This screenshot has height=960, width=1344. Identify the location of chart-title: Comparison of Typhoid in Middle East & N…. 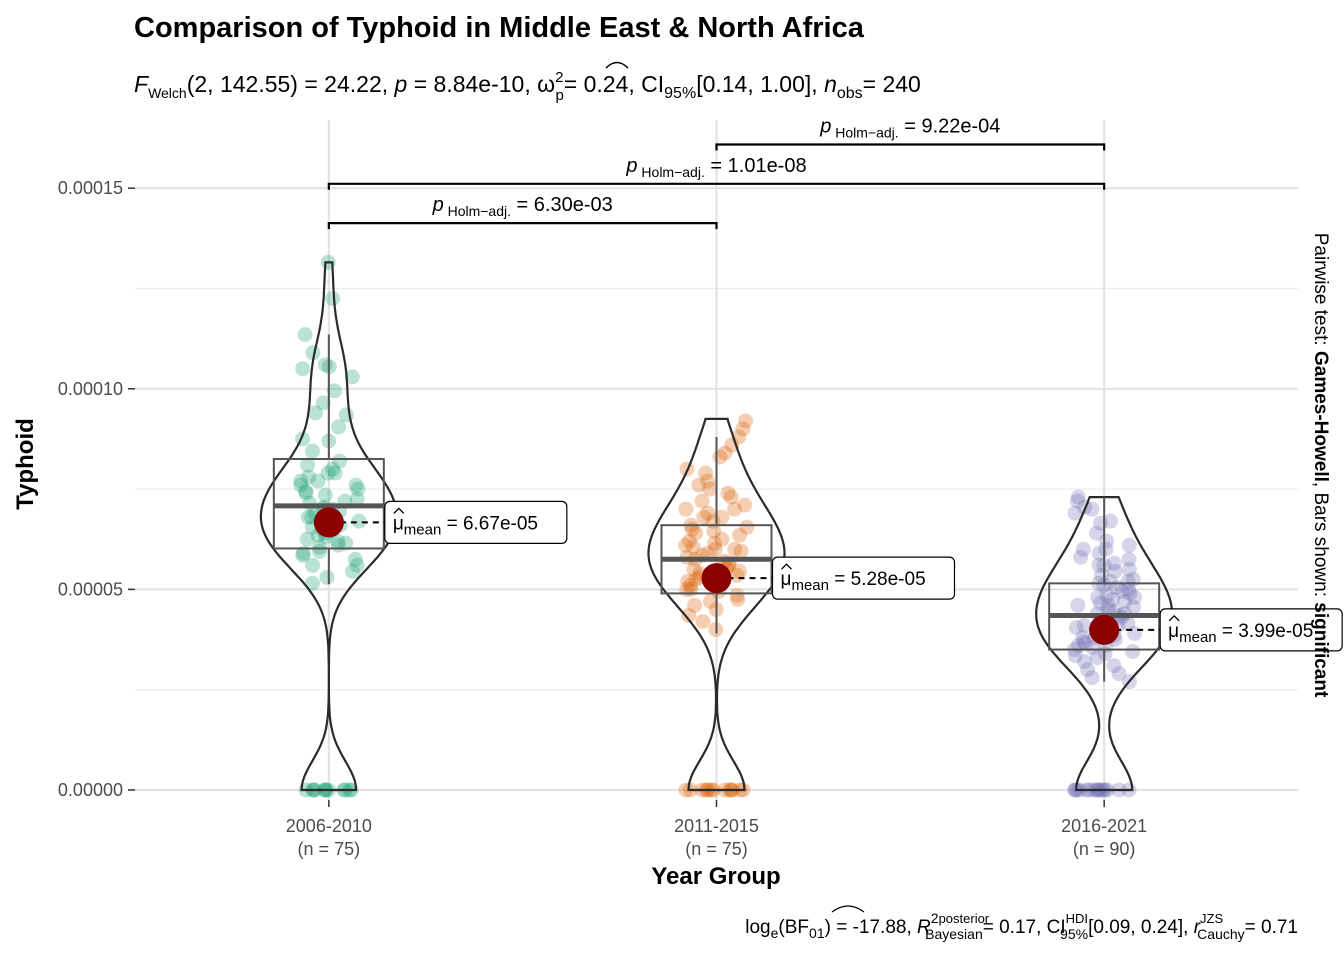
(499, 28).